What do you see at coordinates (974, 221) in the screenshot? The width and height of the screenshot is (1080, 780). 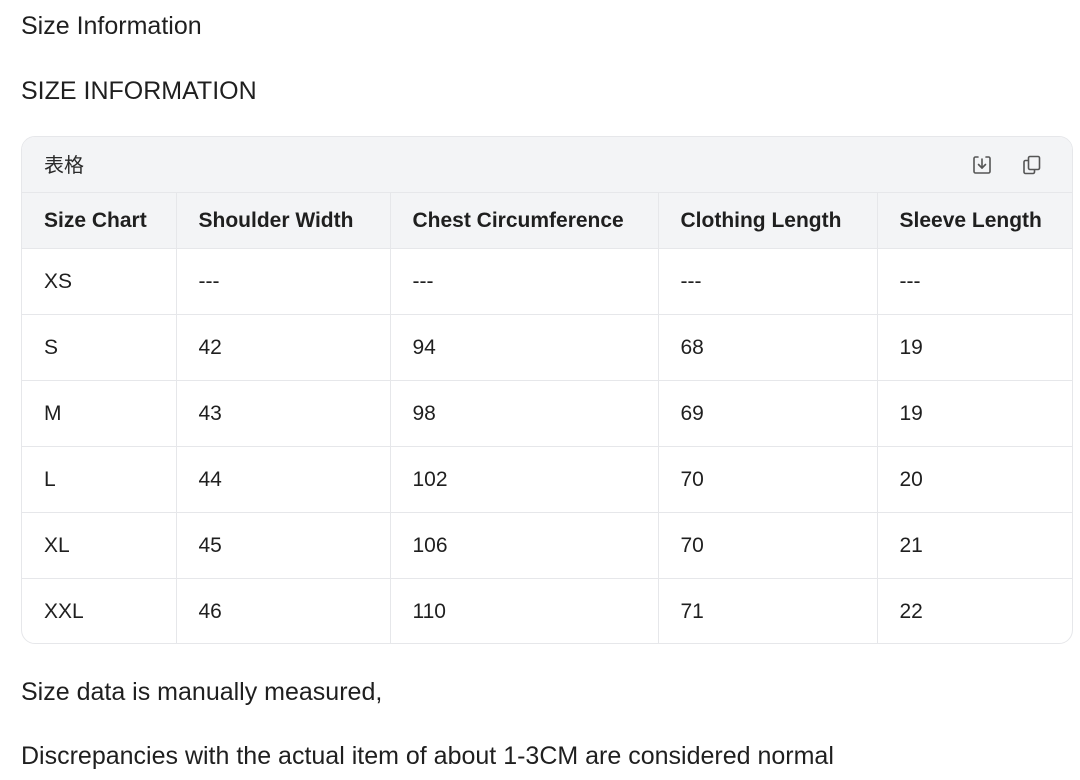 I see `header-sleeve-length: Sleeve Length` at bounding box center [974, 221].